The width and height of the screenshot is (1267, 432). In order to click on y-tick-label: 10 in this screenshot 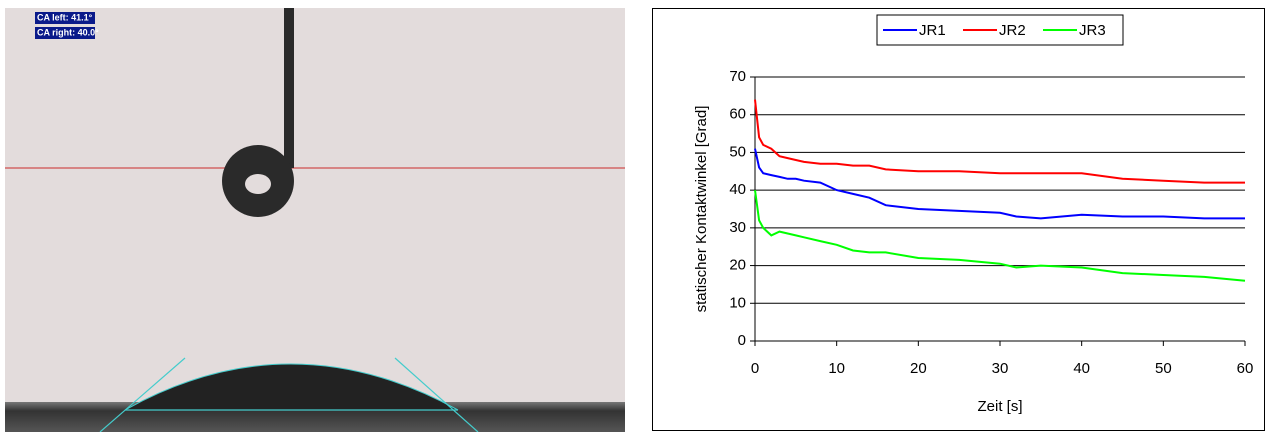, I will do `click(737, 302)`.